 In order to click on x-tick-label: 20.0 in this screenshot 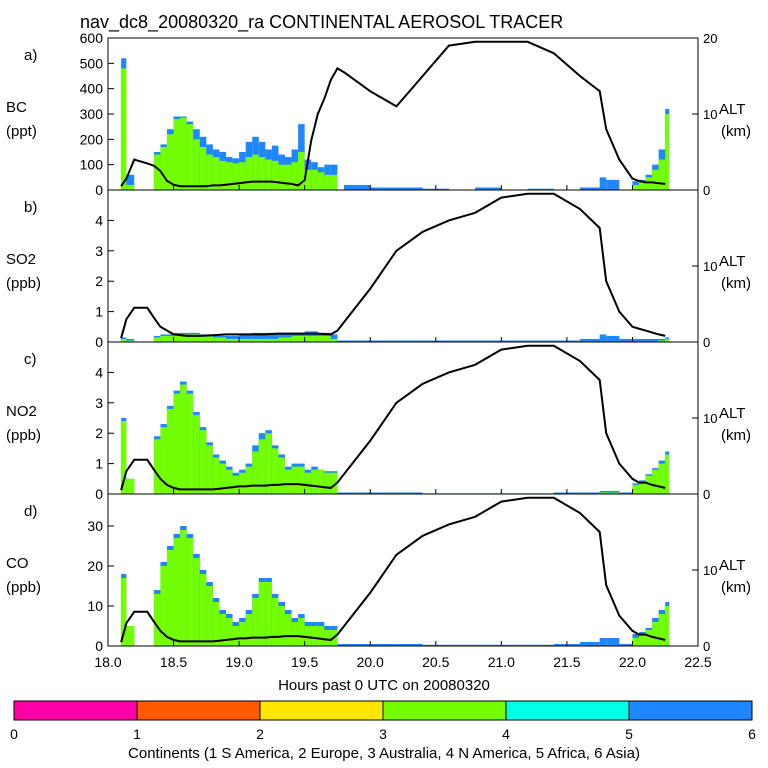, I will do `click(370, 662)`.